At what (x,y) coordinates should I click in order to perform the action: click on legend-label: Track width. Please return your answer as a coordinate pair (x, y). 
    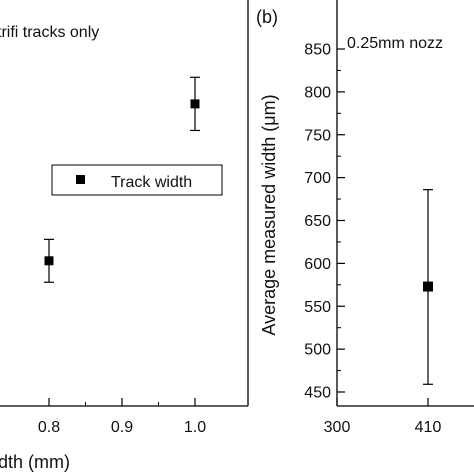
    Looking at the image, I should click on (151, 182).